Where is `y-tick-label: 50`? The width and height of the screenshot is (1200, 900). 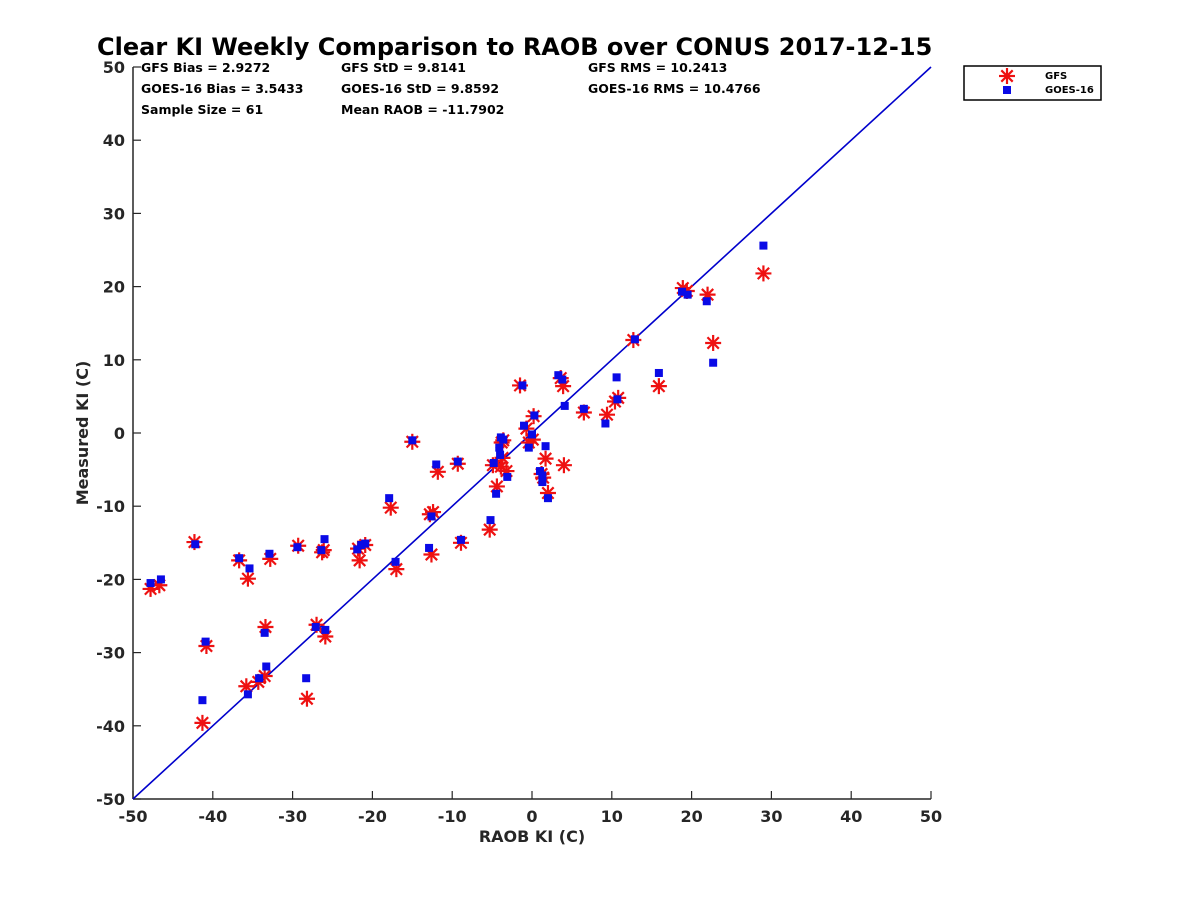 y-tick-label: 50 is located at coordinates (114, 67).